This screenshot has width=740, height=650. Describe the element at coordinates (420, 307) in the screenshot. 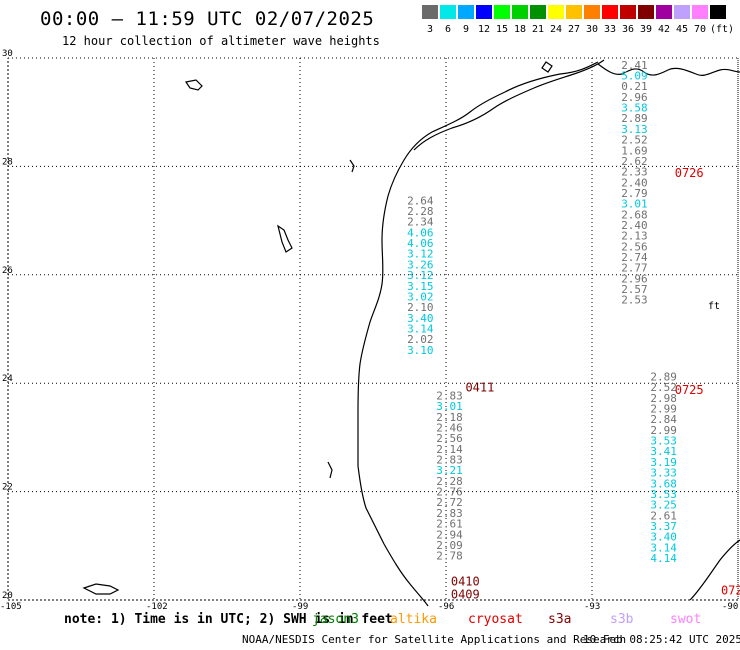

I see `wave-height-value: 2.10` at that location.